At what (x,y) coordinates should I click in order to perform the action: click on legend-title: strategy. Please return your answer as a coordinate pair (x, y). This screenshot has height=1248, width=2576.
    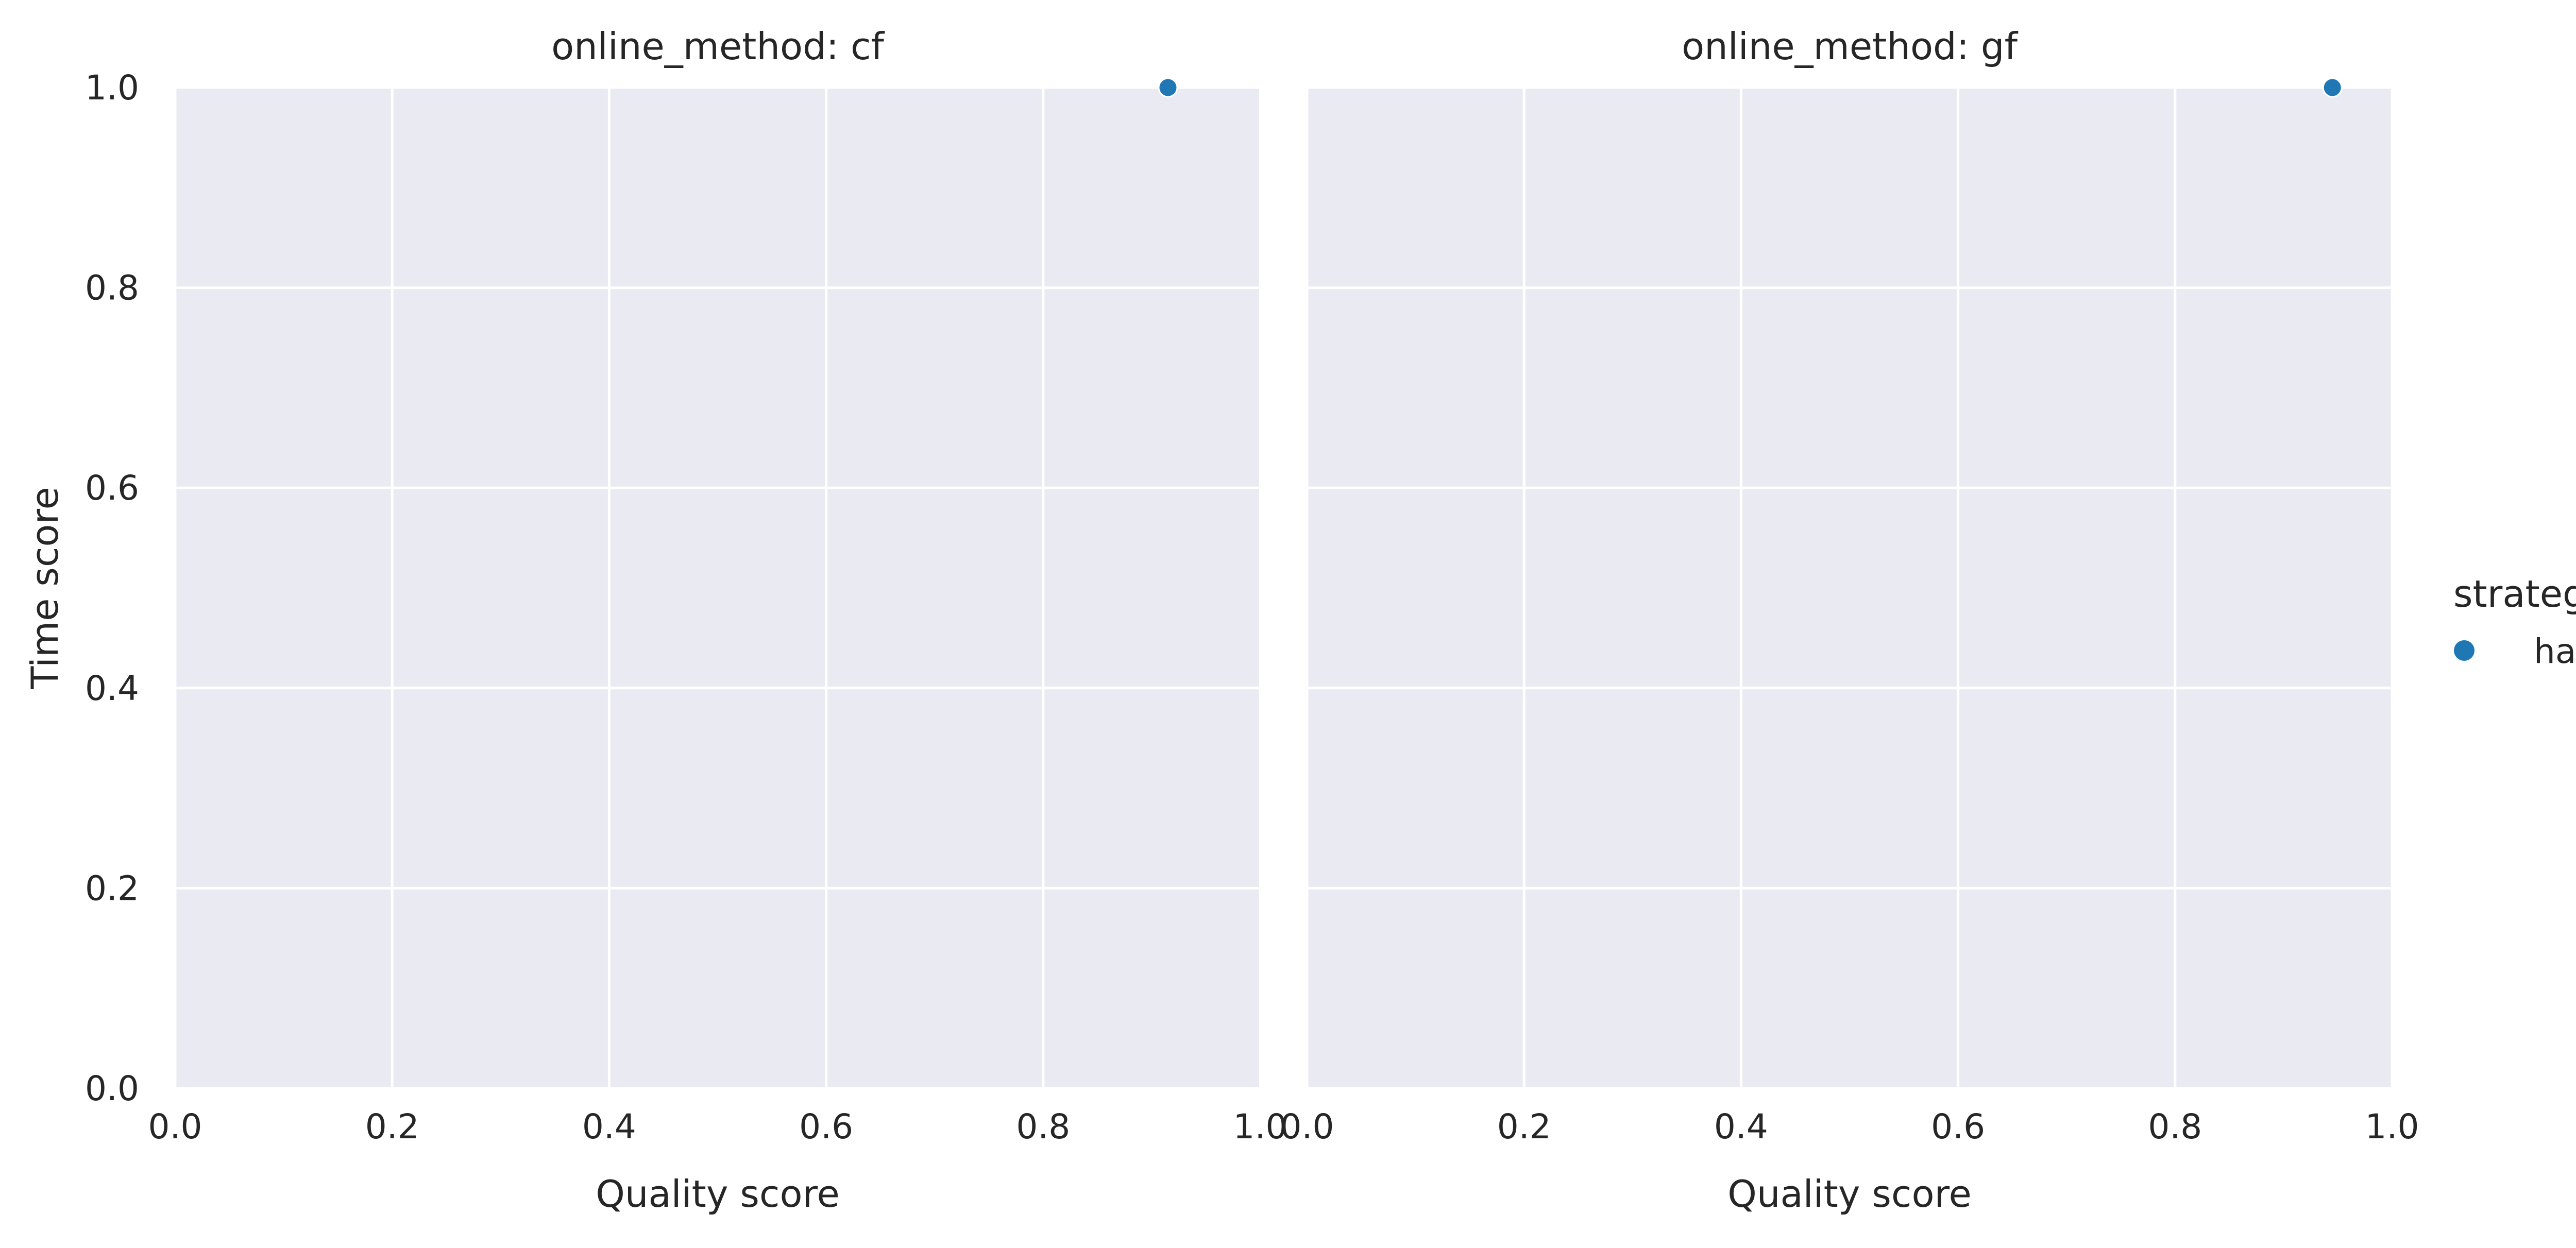
    Looking at the image, I should click on (2514, 594).